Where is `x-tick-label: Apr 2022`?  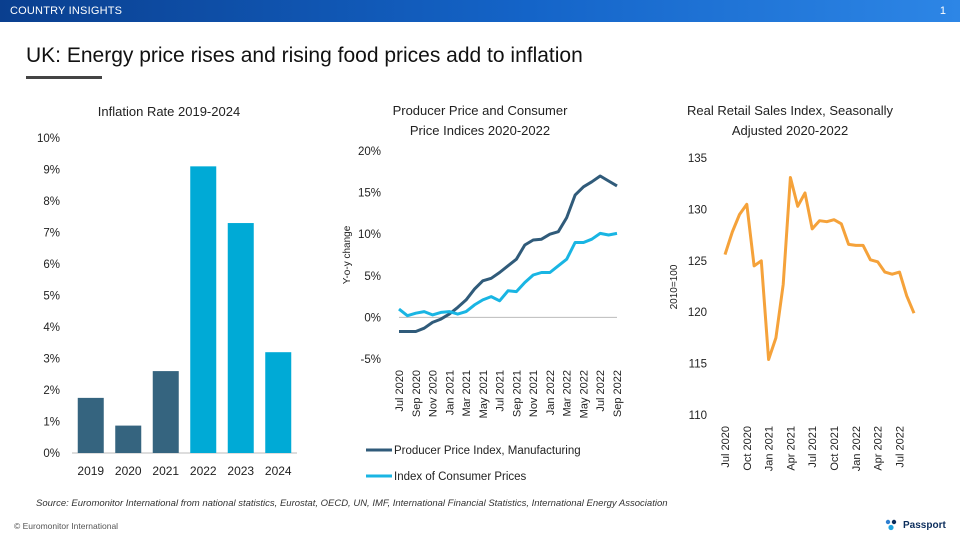
x-tick-label: Apr 2022 is located at coordinates (879, 448).